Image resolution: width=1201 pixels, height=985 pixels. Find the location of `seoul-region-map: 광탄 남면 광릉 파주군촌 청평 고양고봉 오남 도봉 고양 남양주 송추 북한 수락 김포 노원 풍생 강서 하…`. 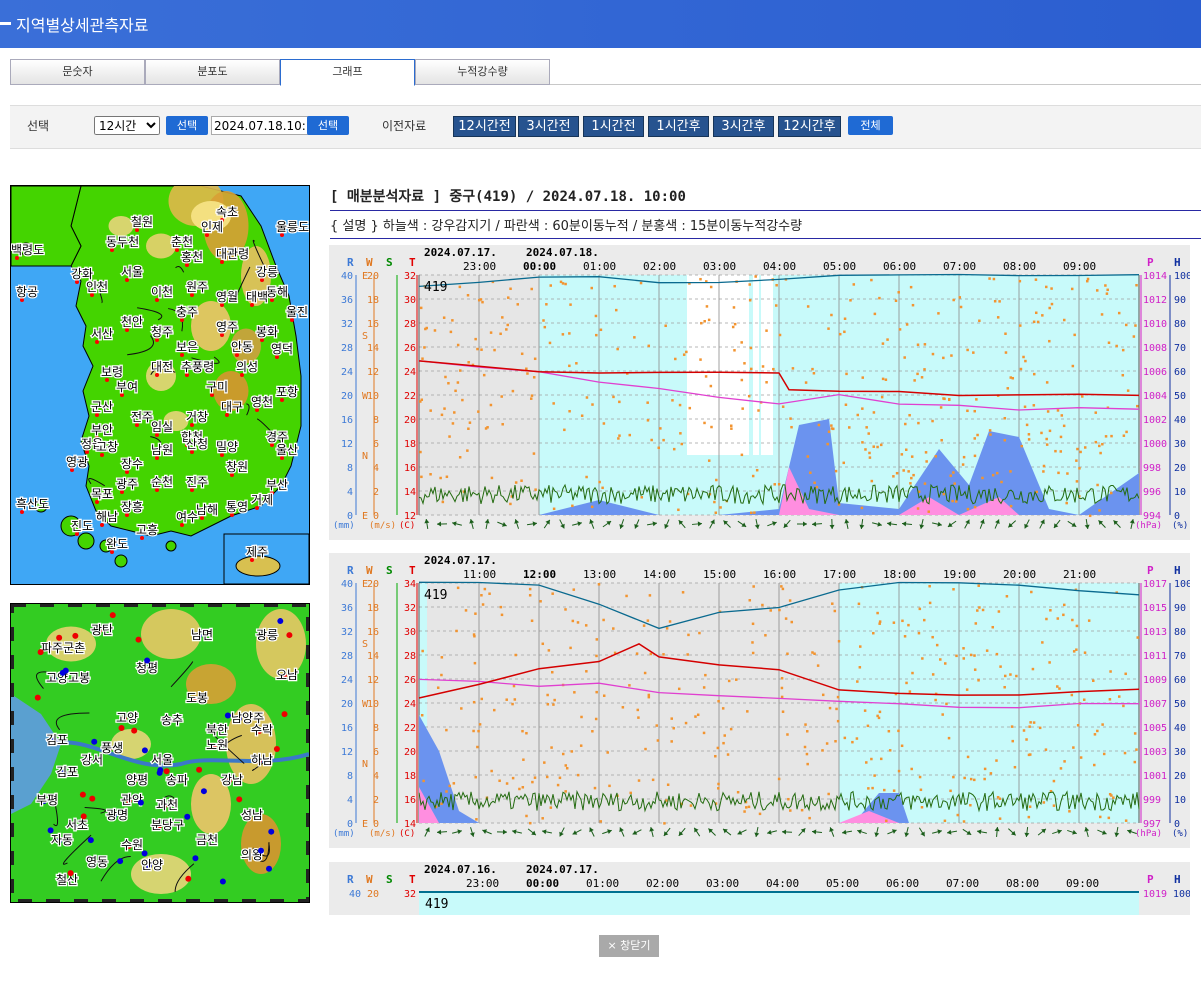

seoul-region-map: 광탄 남면 광릉 파주군촌 청평 고양고봉 오남 도봉 고양 남양주 송추 북한 수락 김포 노원 풍생 강서 하… is located at coordinates (160, 753).